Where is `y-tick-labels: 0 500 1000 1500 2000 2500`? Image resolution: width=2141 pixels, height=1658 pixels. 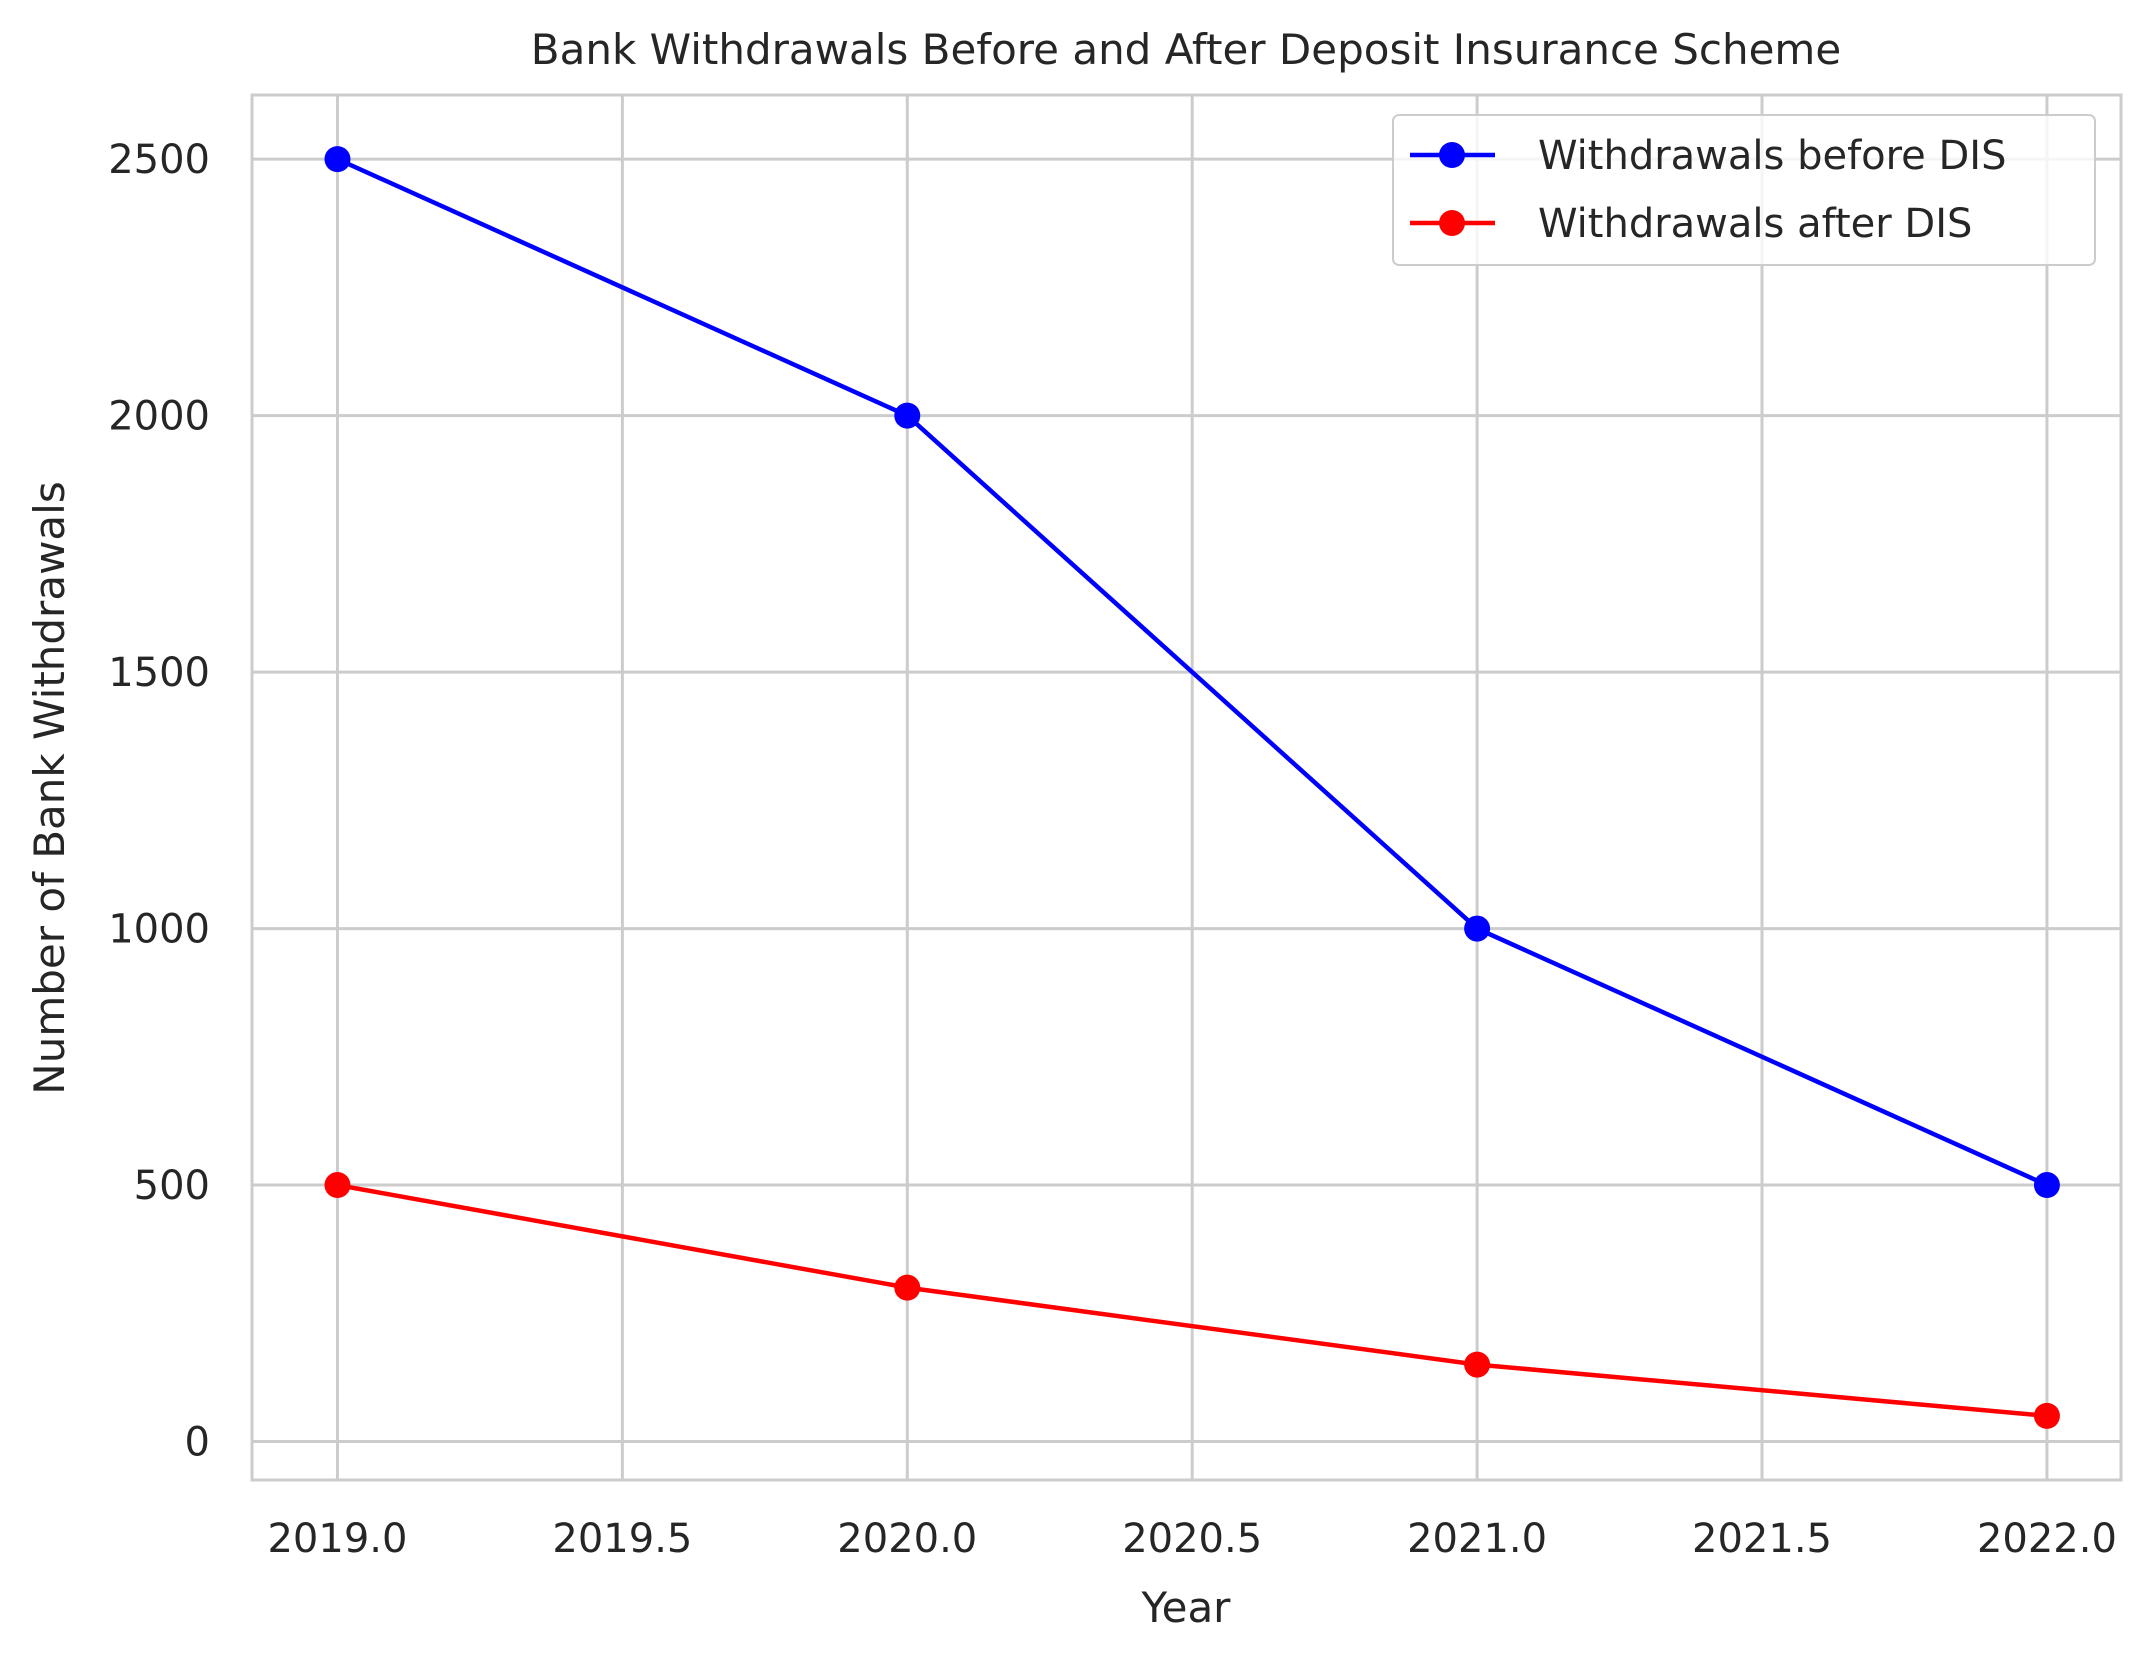 y-tick-labels: 0 500 1000 1500 2000 2500 is located at coordinates (159, 801).